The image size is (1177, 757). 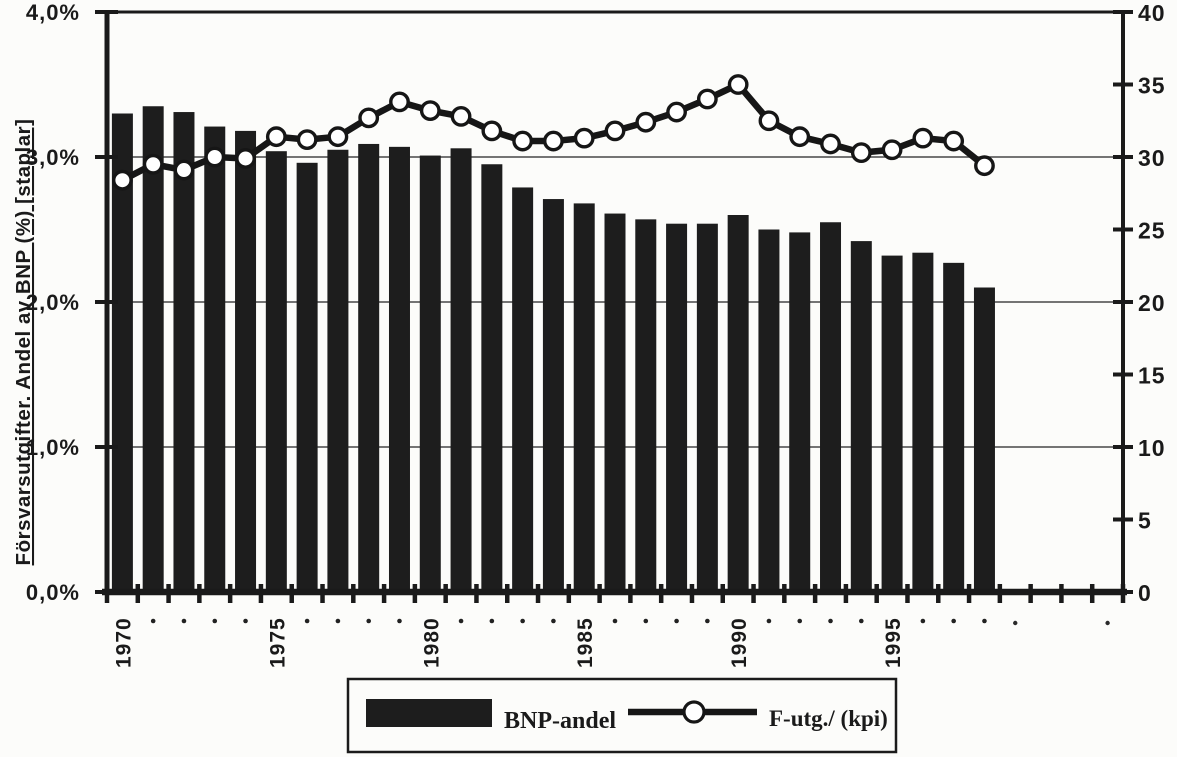 What do you see at coordinates (245, 621) in the screenshot?
I see `x-year-dot-1974` at bounding box center [245, 621].